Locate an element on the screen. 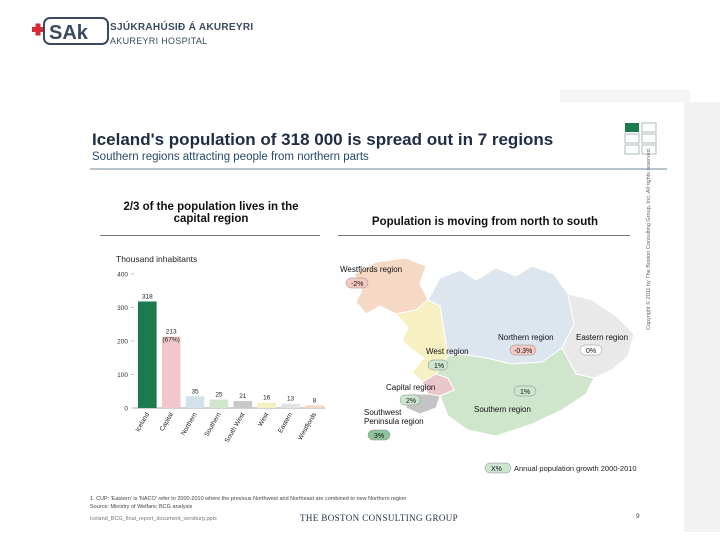  badge-northern is located at coordinates (523, 350).